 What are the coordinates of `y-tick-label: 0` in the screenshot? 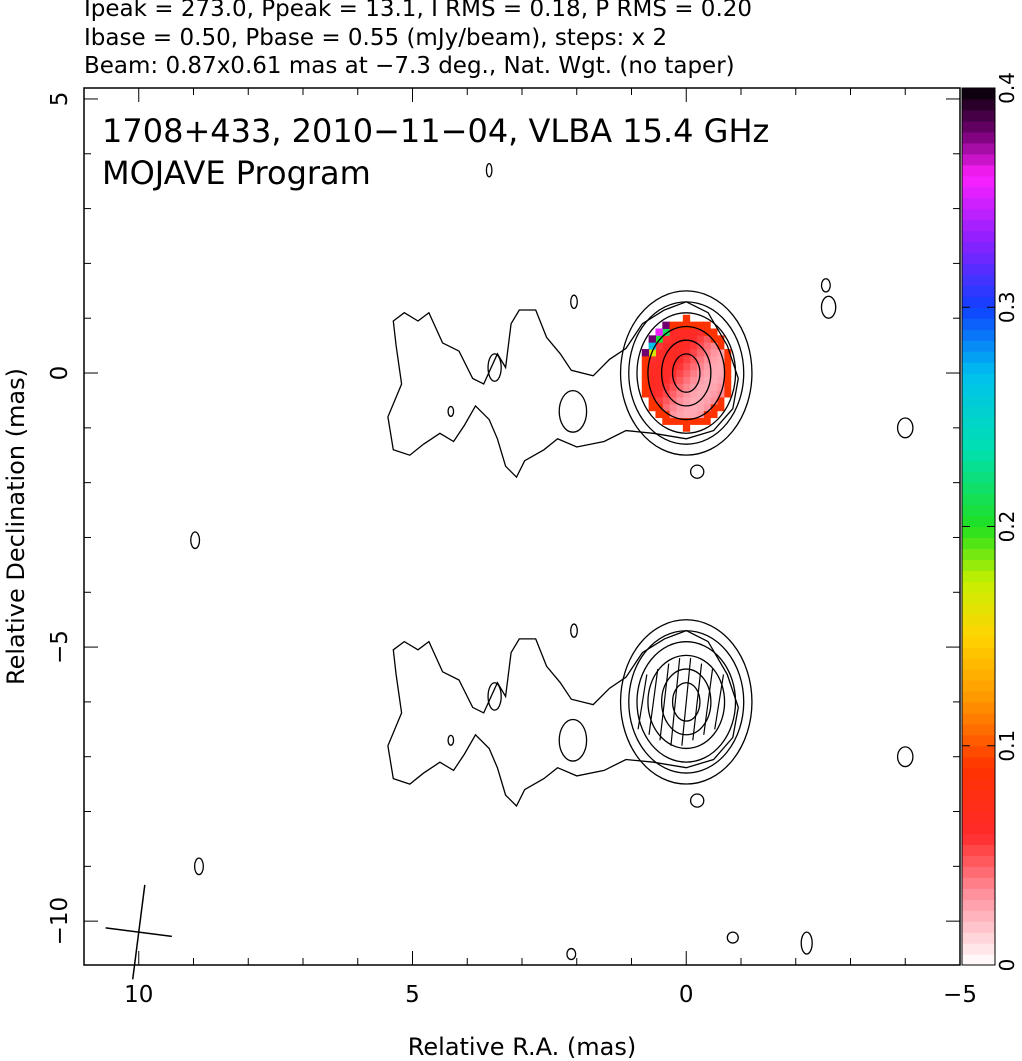 It's located at (60, 373).